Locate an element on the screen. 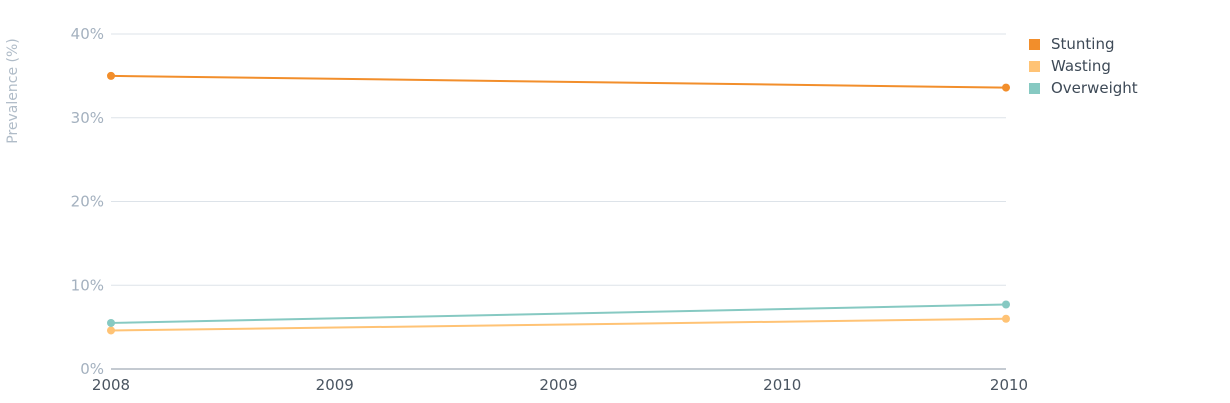  series-line-wasting is located at coordinates (558, 324).